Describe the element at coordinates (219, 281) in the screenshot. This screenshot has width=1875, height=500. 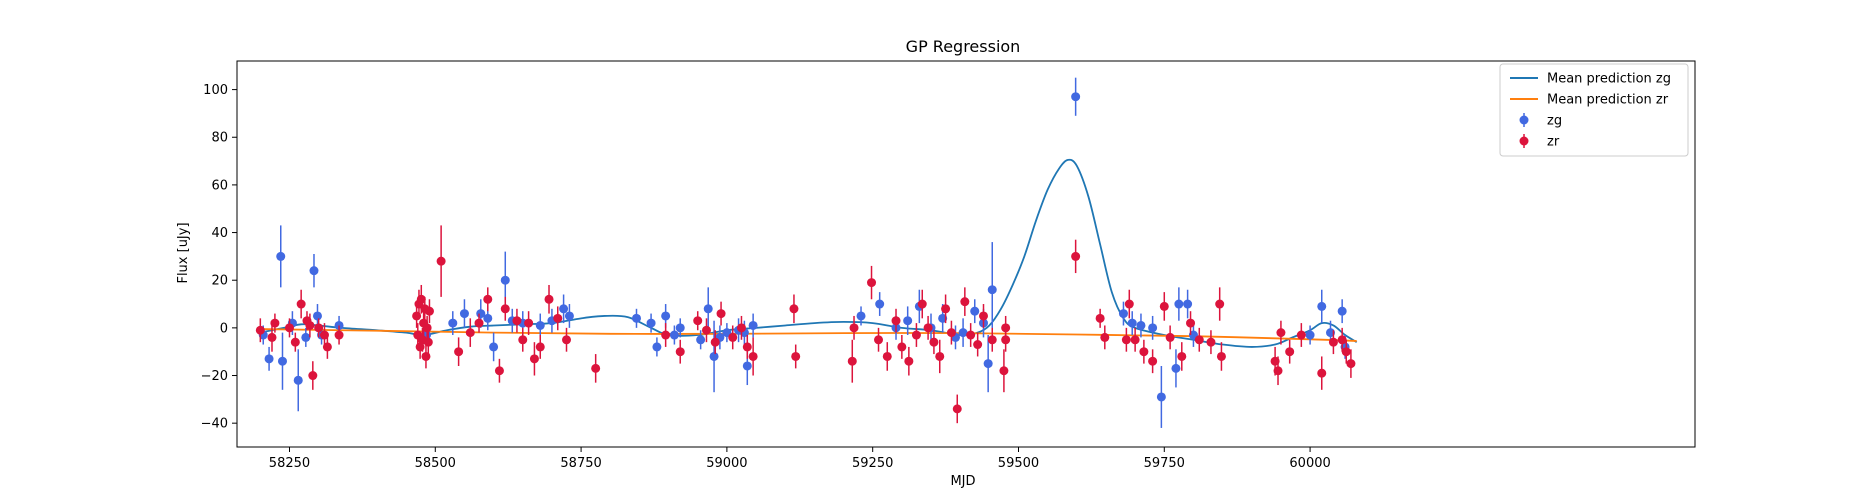
I see `y-tick-label: 20` at that location.